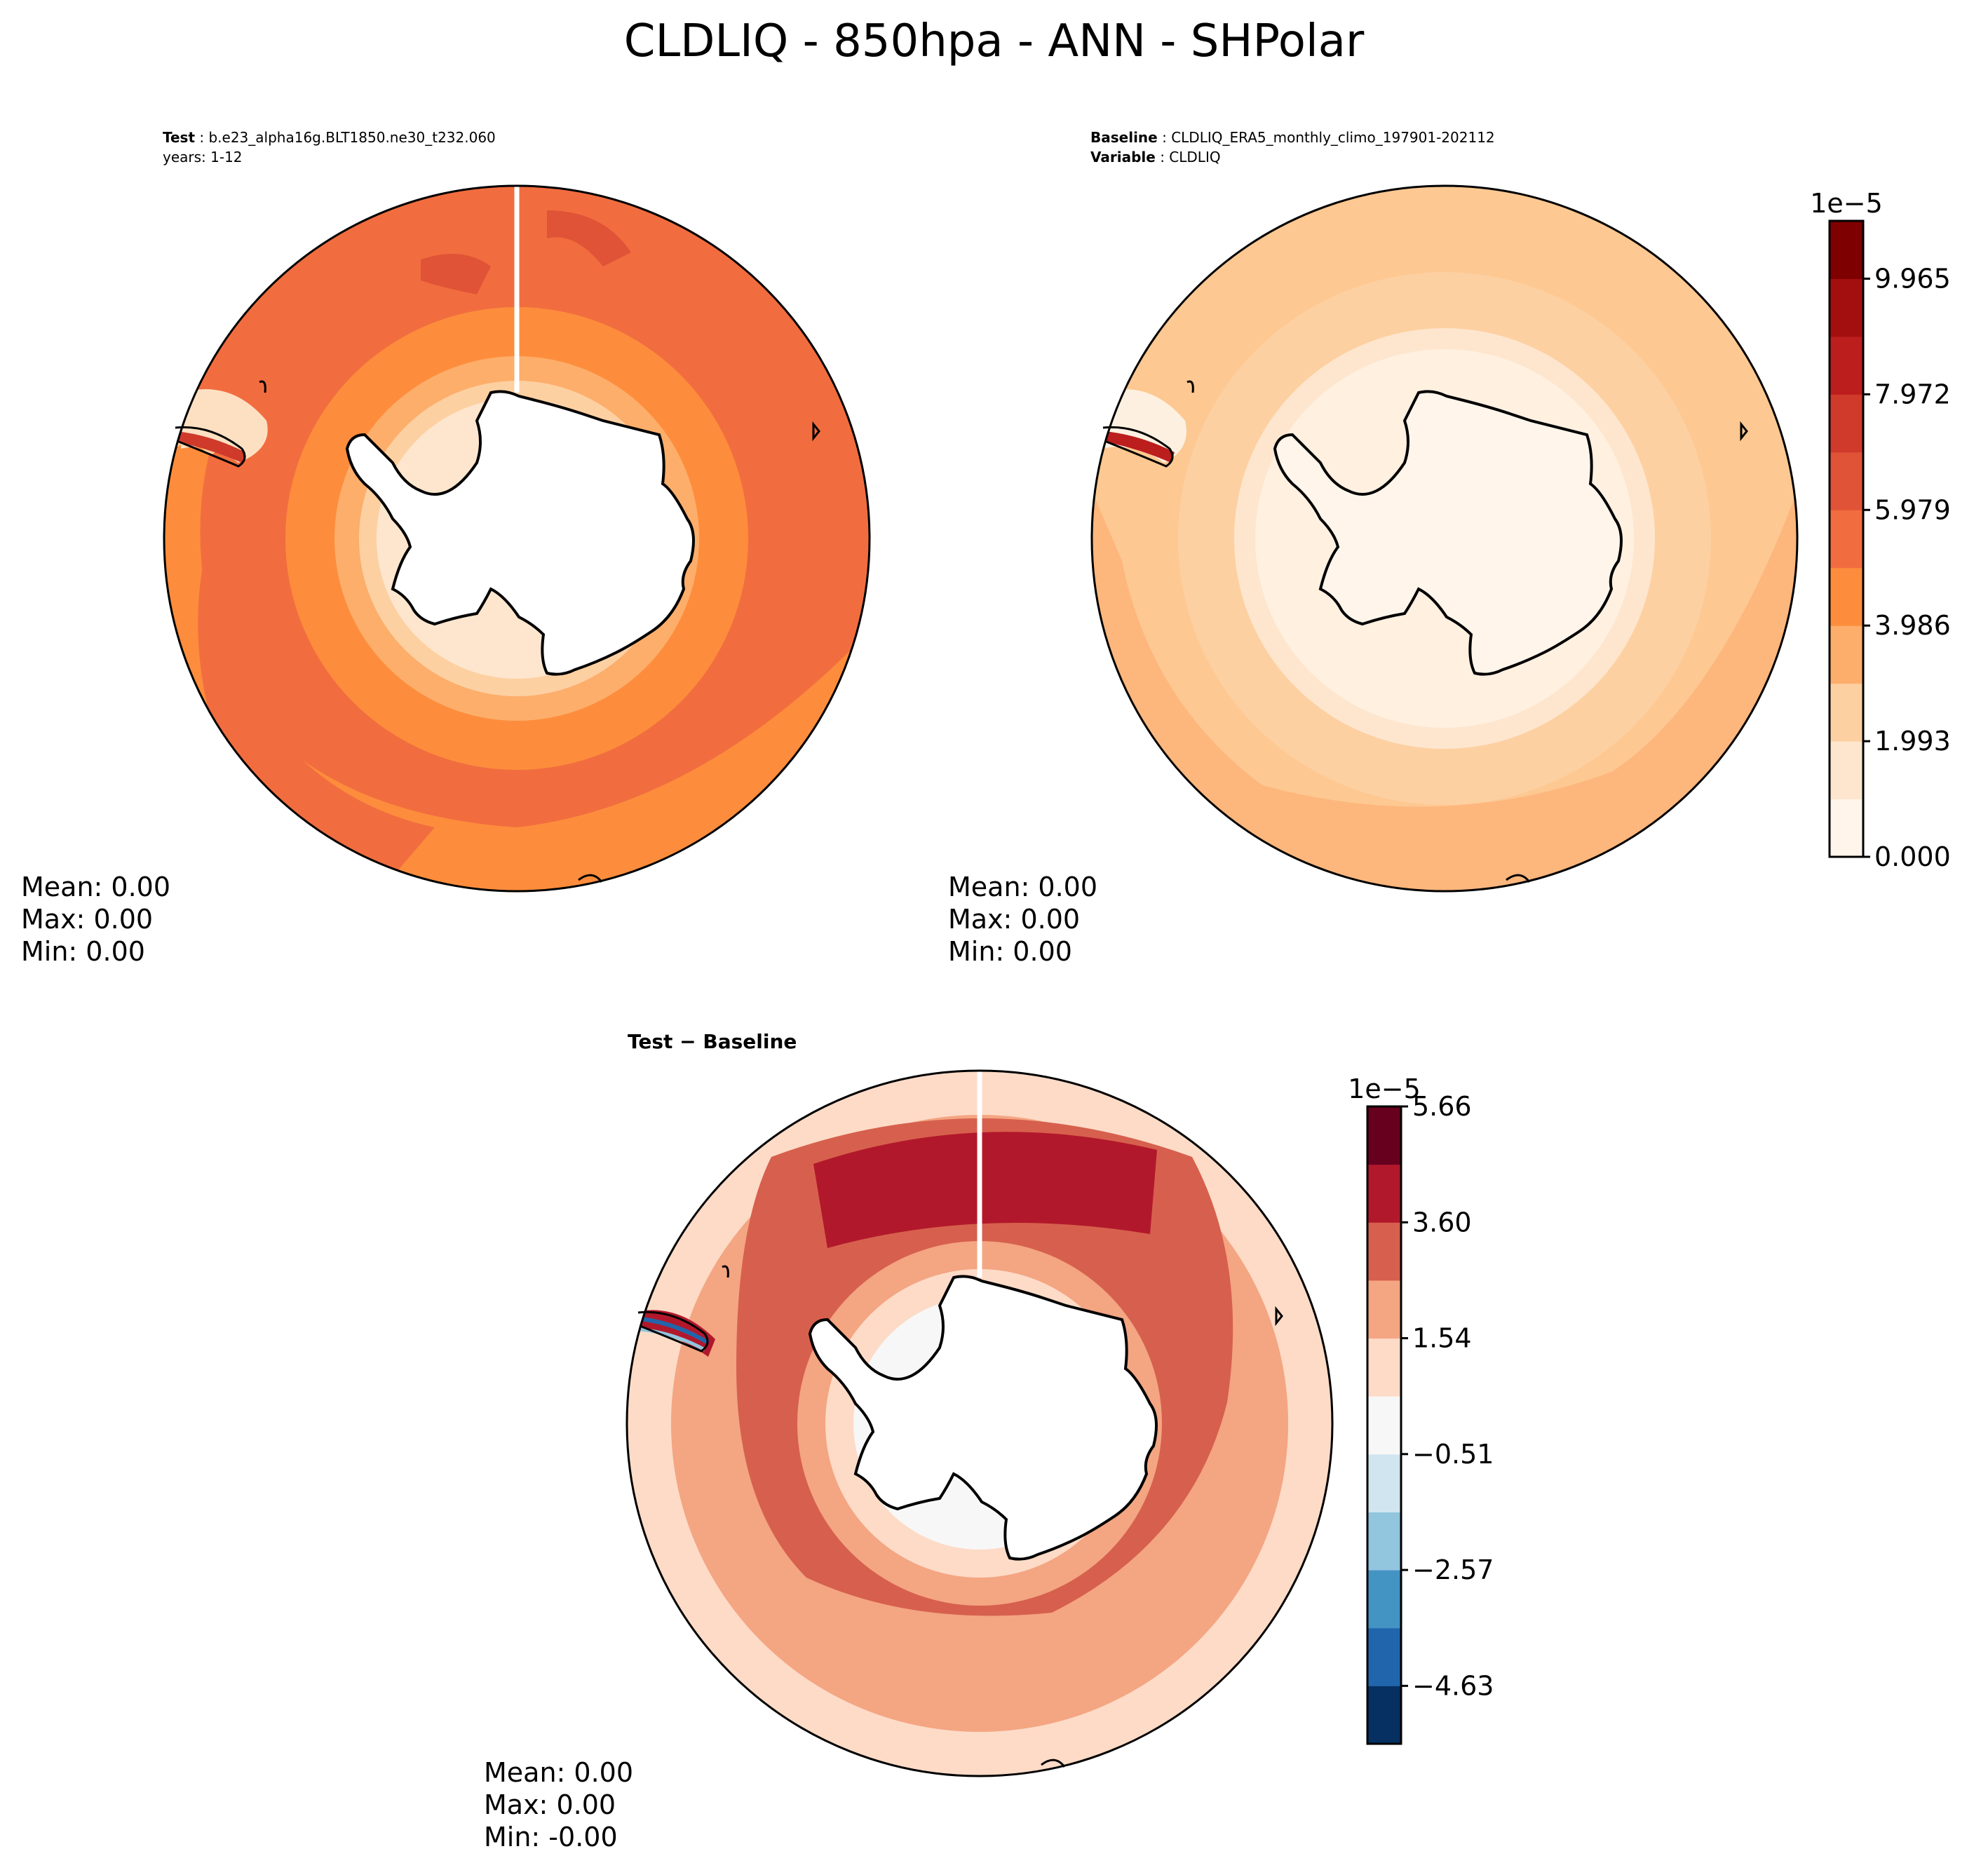 The image size is (1988, 1870). What do you see at coordinates (1912, 278) in the screenshot?
I see `main-colorbar-tick-label: 9.965` at bounding box center [1912, 278].